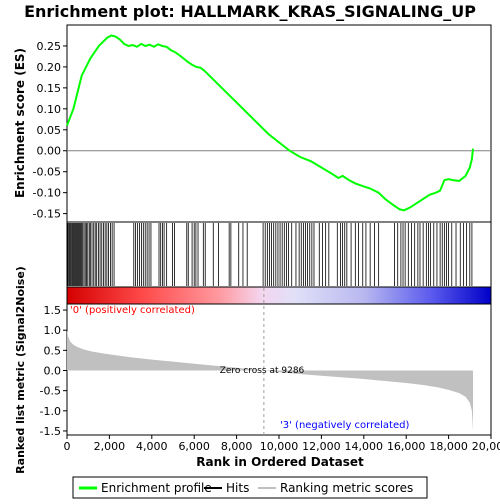 The height and width of the screenshot is (504, 500). Describe the element at coordinates (406, 446) in the screenshot. I see `x-tick-label: 16,000` at that location.